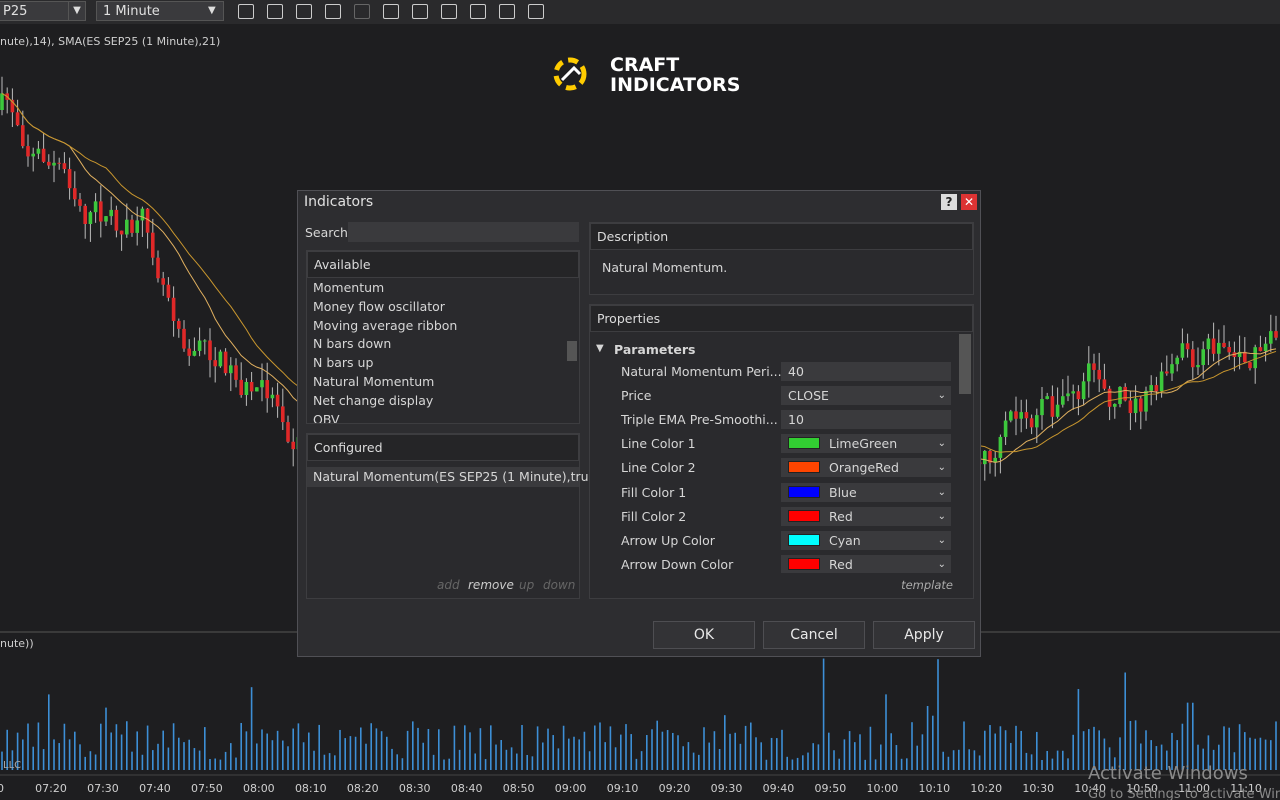 Image resolution: width=1280 pixels, height=800 pixels. What do you see at coordinates (373, 400) in the screenshot?
I see `available-item: Net change display` at bounding box center [373, 400].